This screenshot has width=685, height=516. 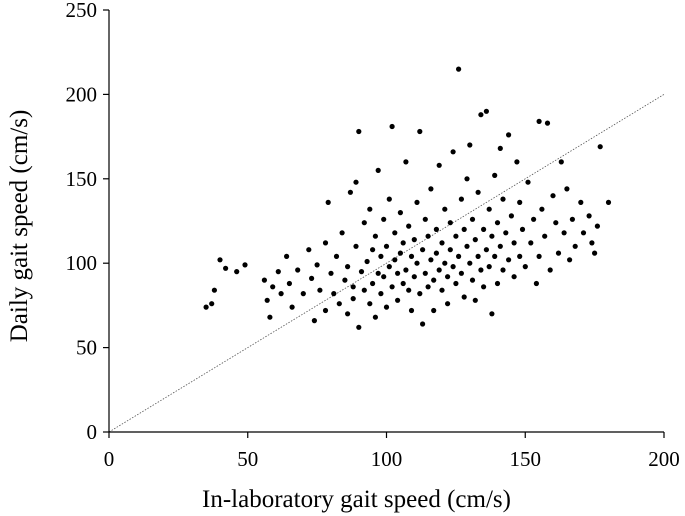 What do you see at coordinates (82, 263) in the screenshot?
I see `y-tick-label: 100` at bounding box center [82, 263].